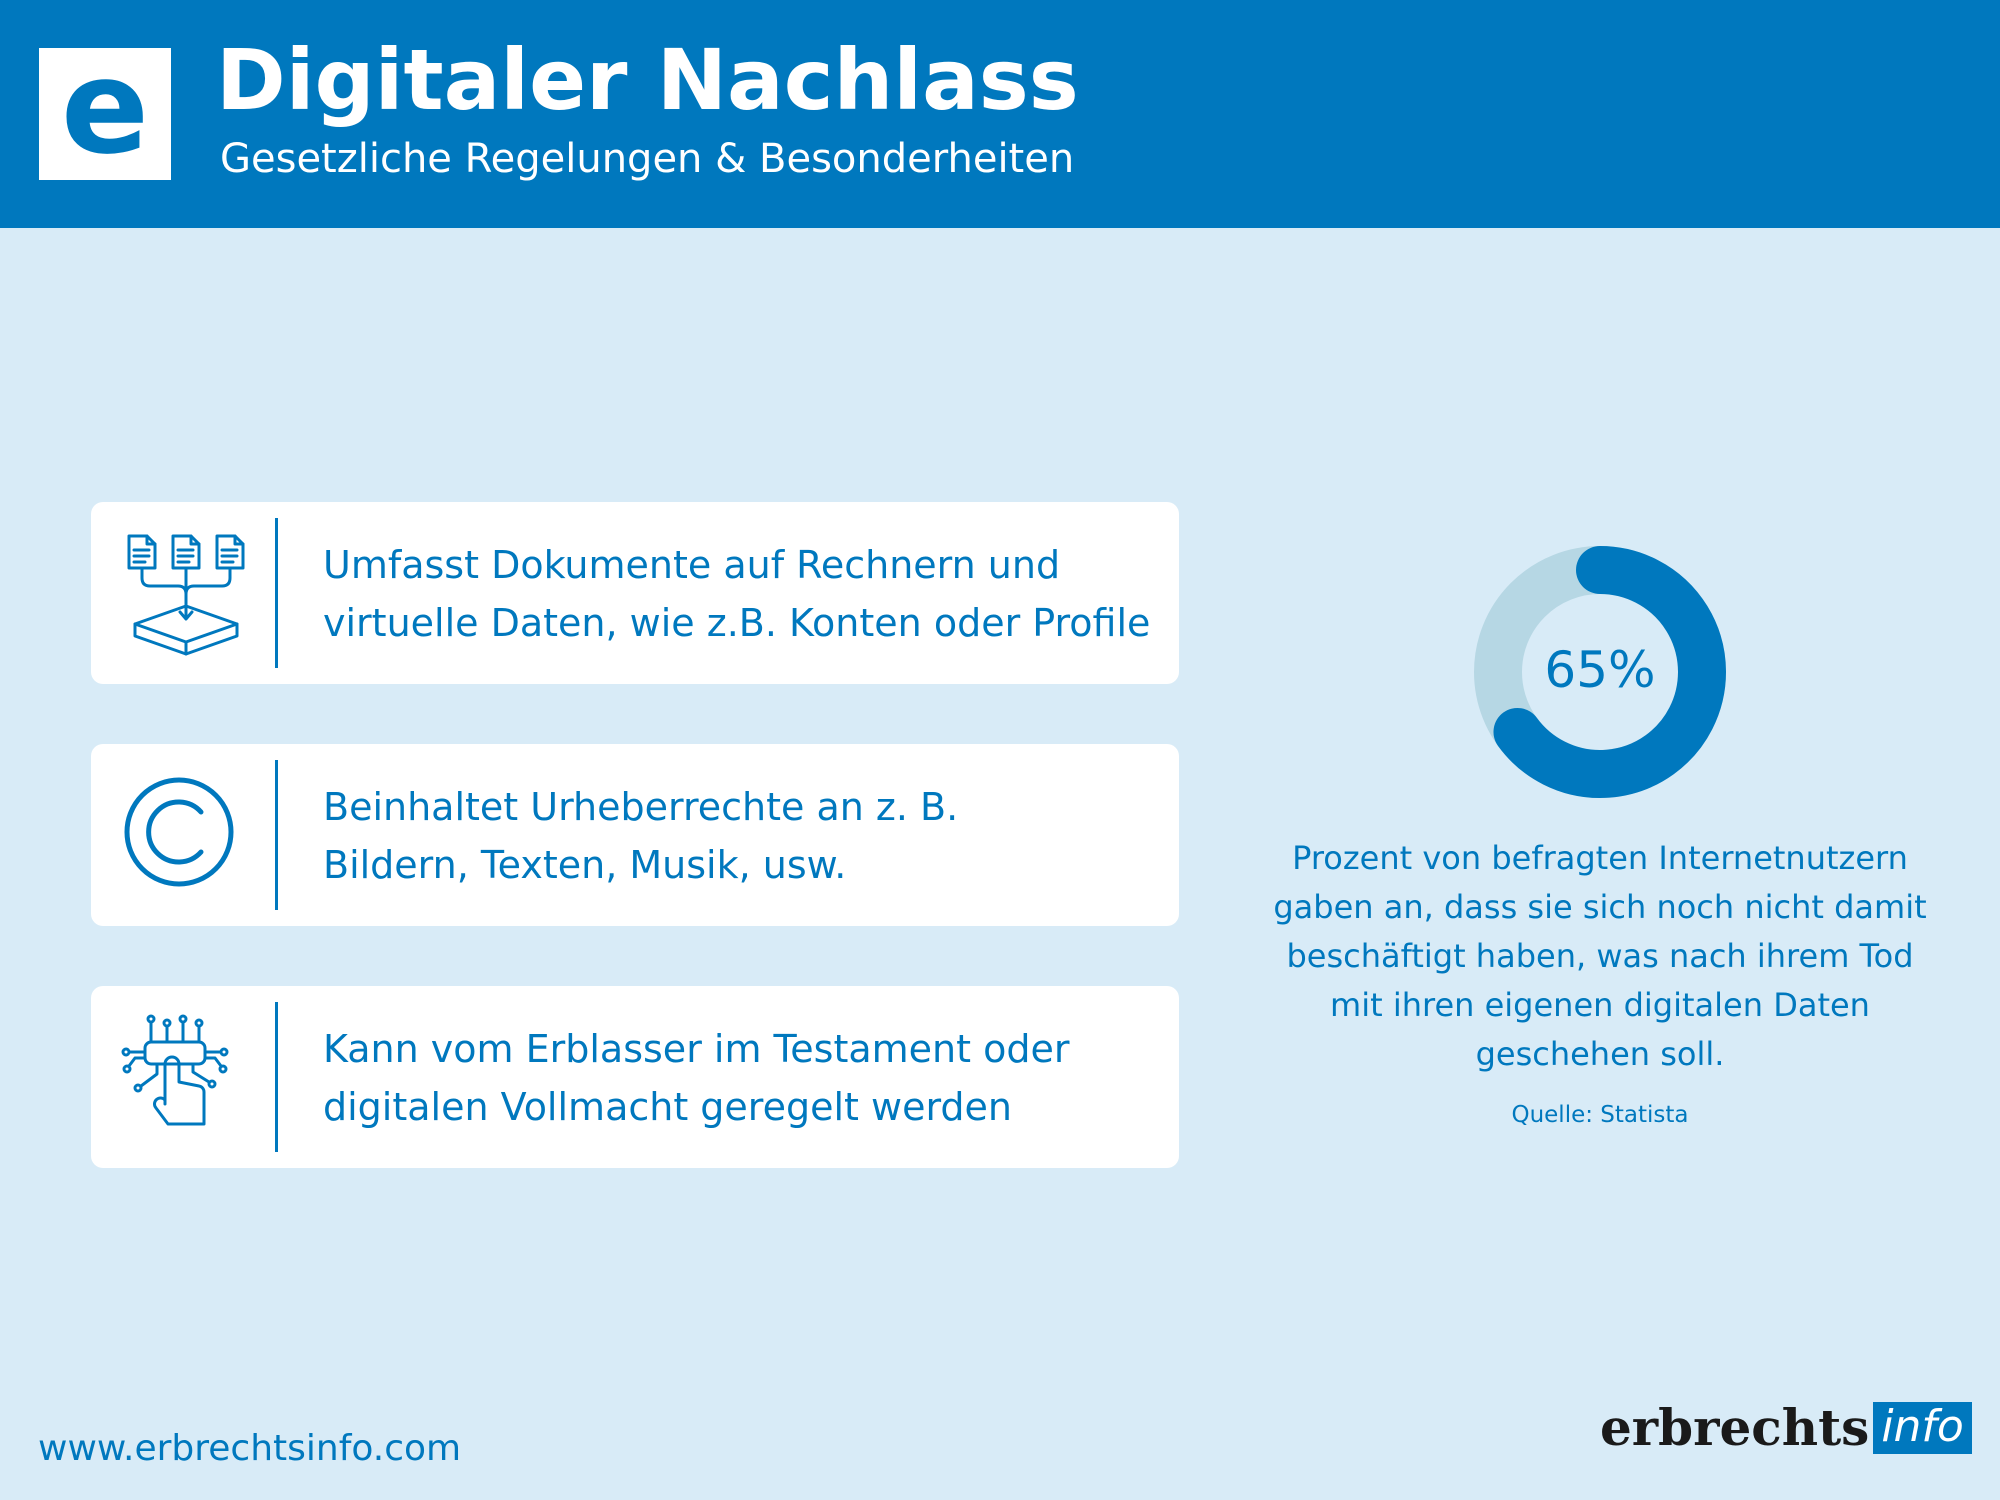 The height and width of the screenshot is (1500, 2000). I want to click on source-note: Quelle: Statista, so click(1600, 1115).